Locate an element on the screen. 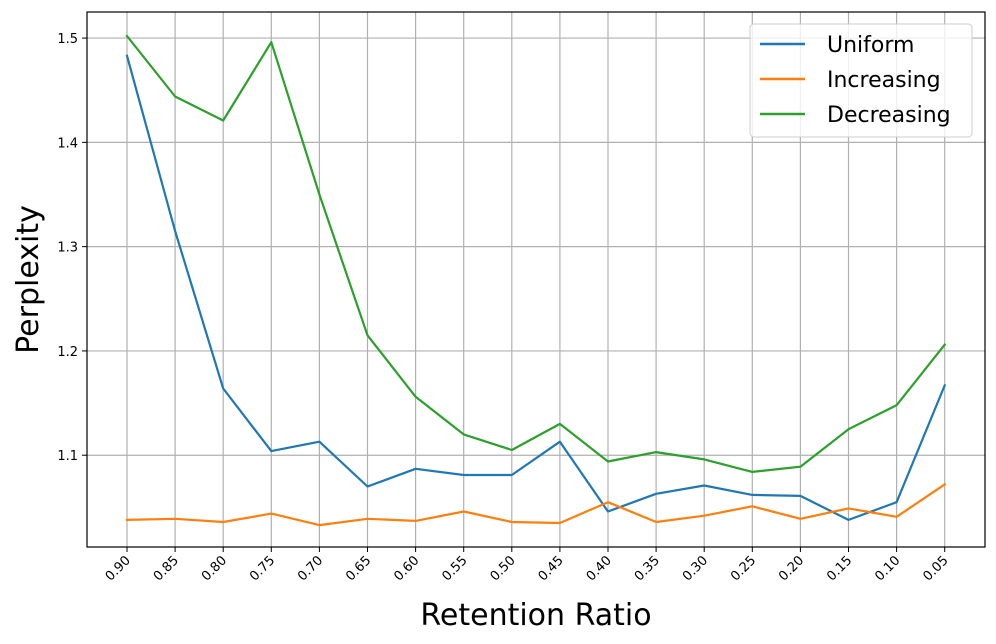 The height and width of the screenshot is (644, 996). y-tick-label: 1.1 is located at coordinates (67, 456).